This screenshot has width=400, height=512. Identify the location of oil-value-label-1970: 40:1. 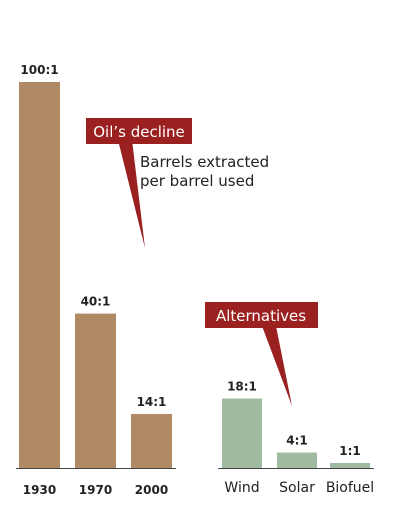
(96, 302).